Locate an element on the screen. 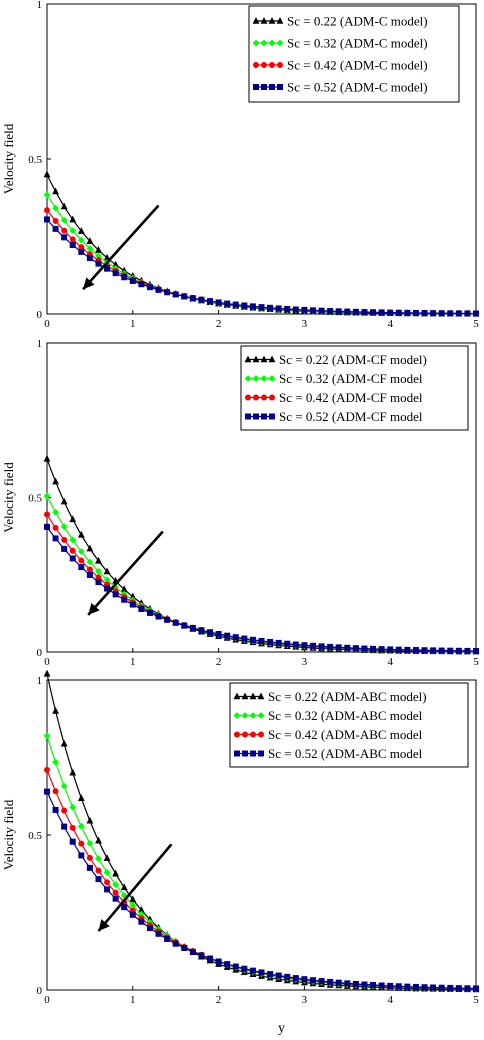 The width and height of the screenshot is (484, 1040). x-tick-label: 0 is located at coordinates (47, 662).